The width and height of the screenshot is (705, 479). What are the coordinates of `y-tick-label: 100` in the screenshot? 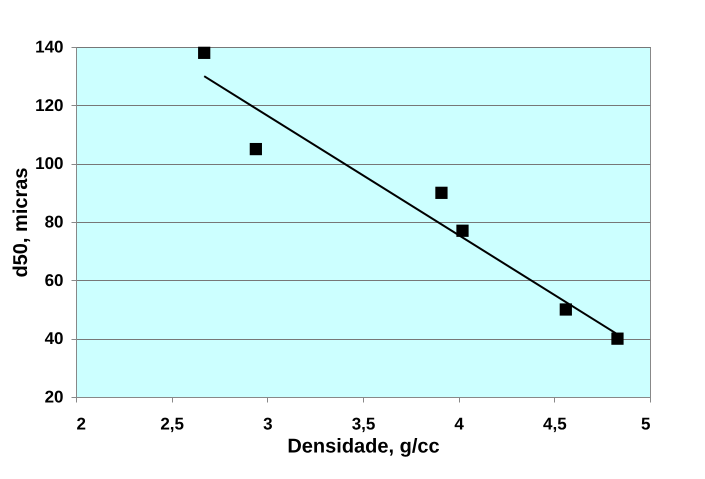 It's located at (49, 164).